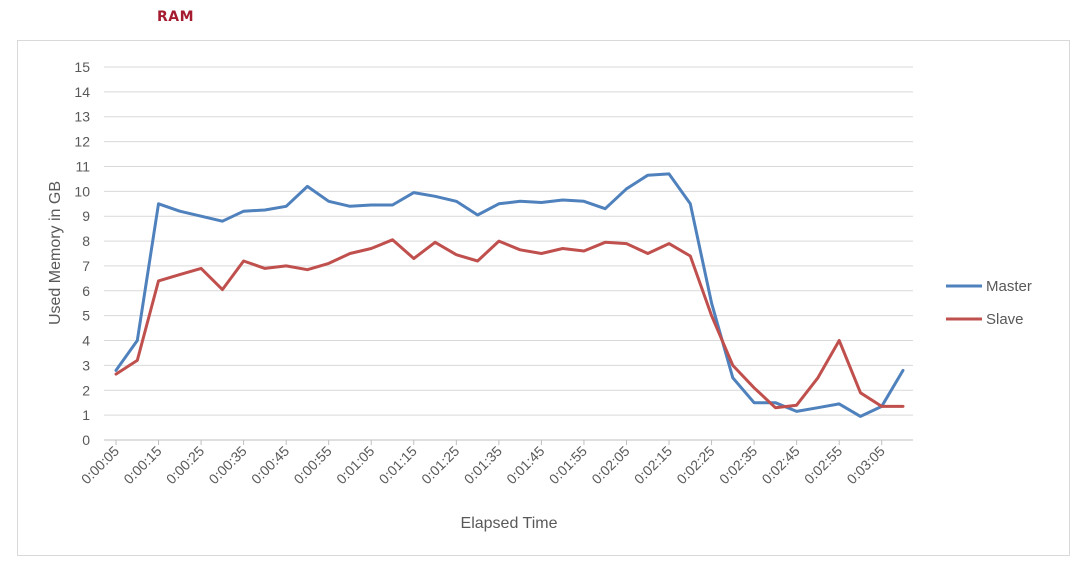 The height and width of the screenshot is (564, 1077). I want to click on x-tick-label: 0:00:55, so click(312, 465).